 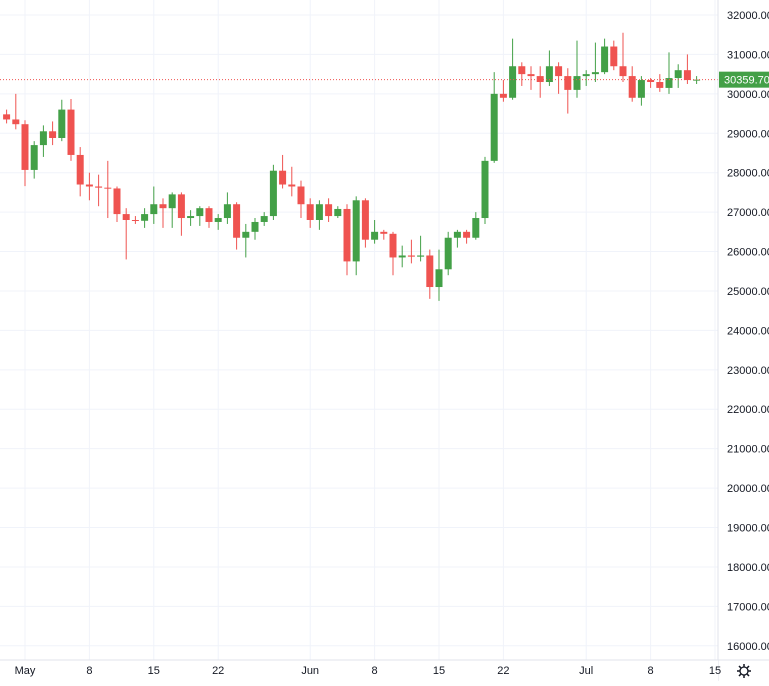 I want to click on y-tick-label: 22000.00, so click(x=748, y=410).